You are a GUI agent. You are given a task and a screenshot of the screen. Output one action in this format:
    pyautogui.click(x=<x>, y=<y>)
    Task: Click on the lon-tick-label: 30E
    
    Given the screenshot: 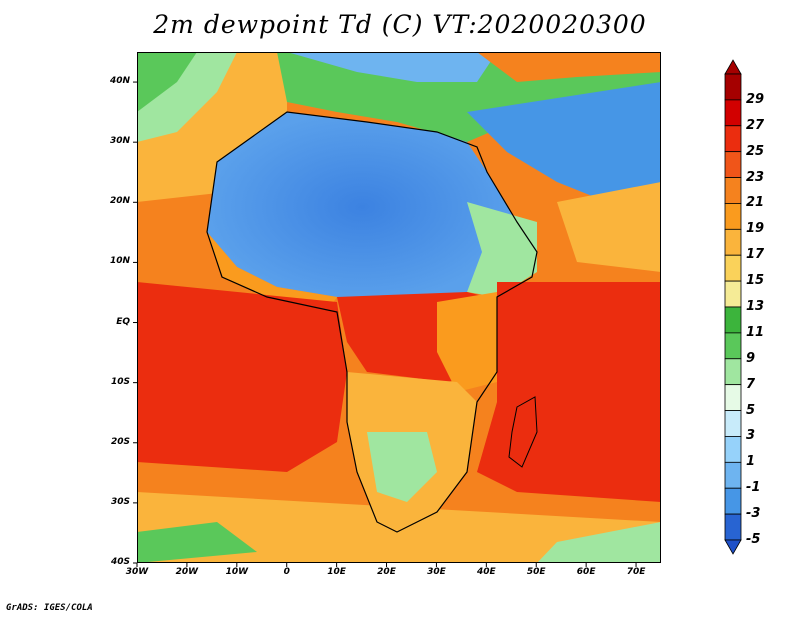 What is the action you would take?
    pyautogui.click(x=436, y=572)
    